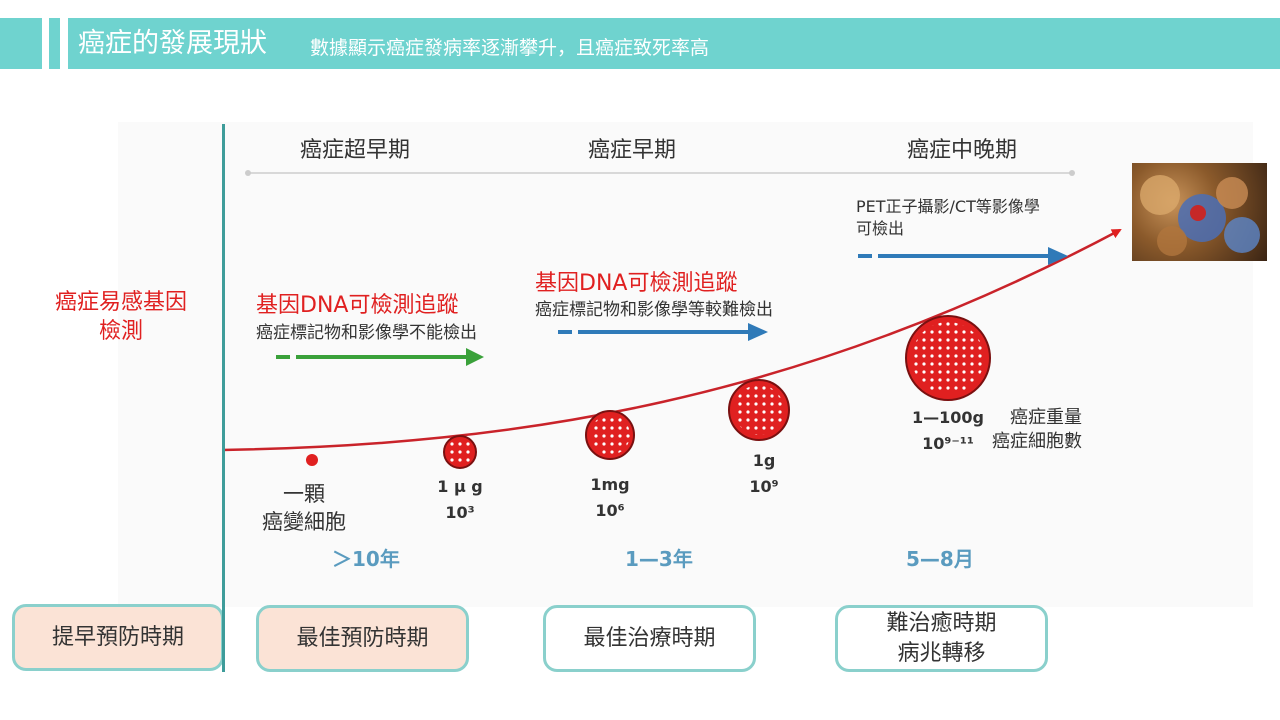  Describe the element at coordinates (948, 358) in the screenshot. I see `tumor-100g` at that location.